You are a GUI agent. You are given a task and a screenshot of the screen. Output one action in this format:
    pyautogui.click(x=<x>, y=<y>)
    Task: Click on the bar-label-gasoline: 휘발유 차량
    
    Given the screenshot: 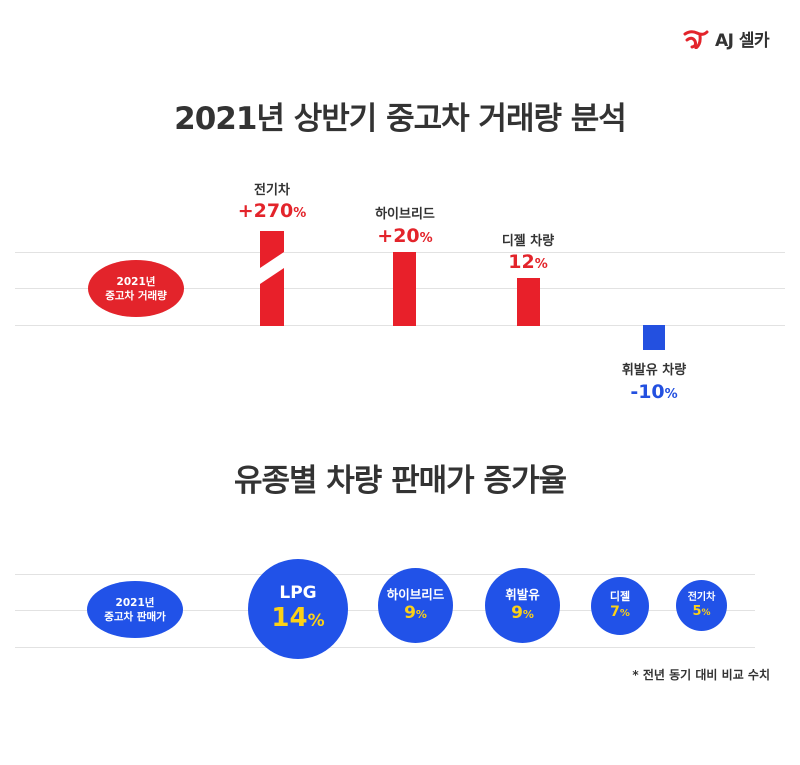 What is the action you would take?
    pyautogui.click(x=654, y=370)
    